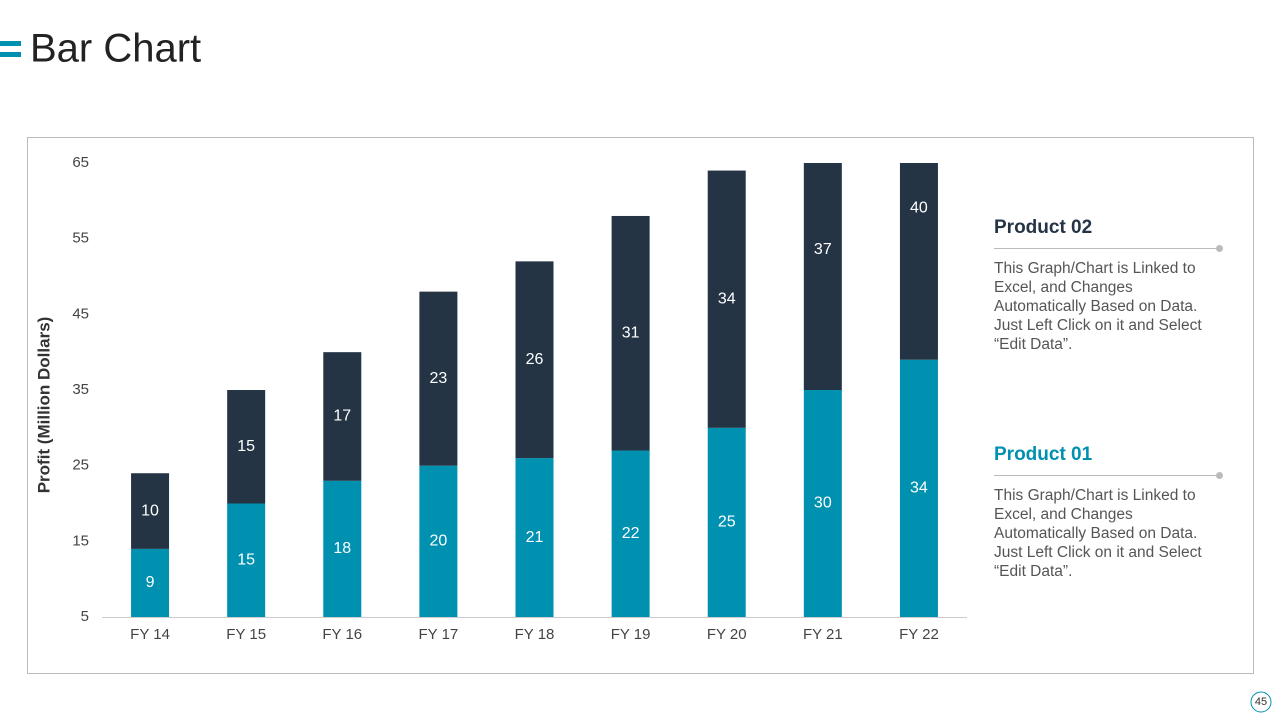 The height and width of the screenshot is (720, 1280). What do you see at coordinates (1043, 227) in the screenshot?
I see `legend-label: Product 02` at bounding box center [1043, 227].